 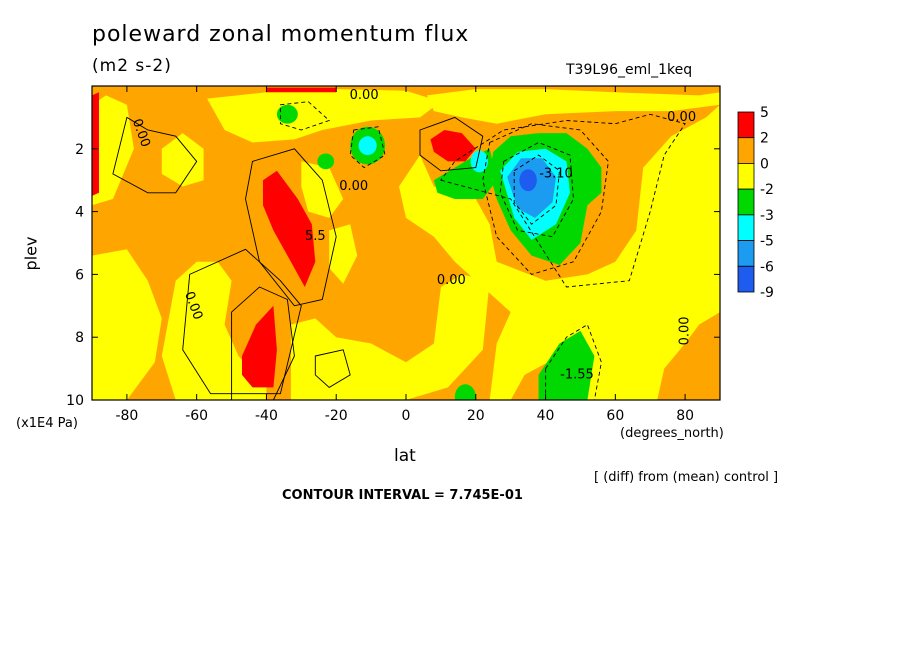 I want to click on fill-red-sh-upper, so click(x=289, y=228).